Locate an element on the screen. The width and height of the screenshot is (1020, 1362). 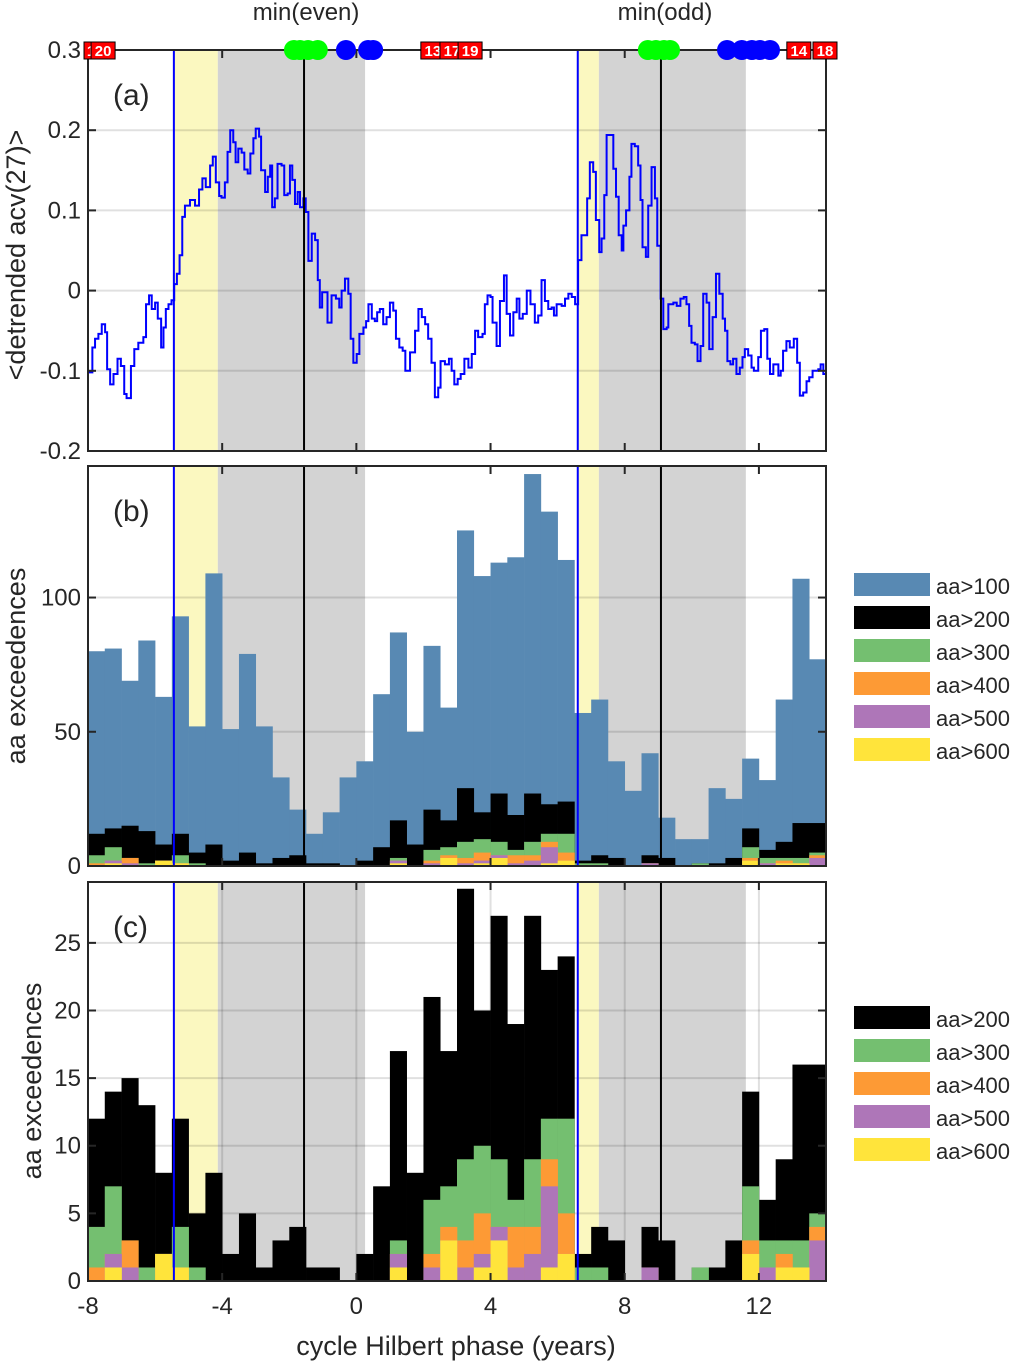
y-tick-label: 0.1 is located at coordinates (64, 210).